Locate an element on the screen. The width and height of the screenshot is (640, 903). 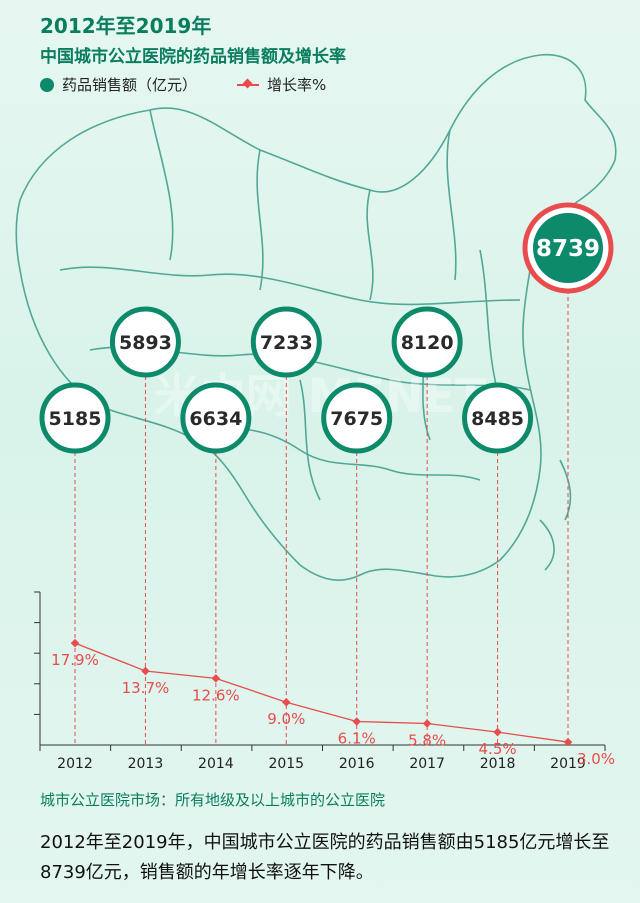
x-tick-label: 2012 is located at coordinates (75, 764).